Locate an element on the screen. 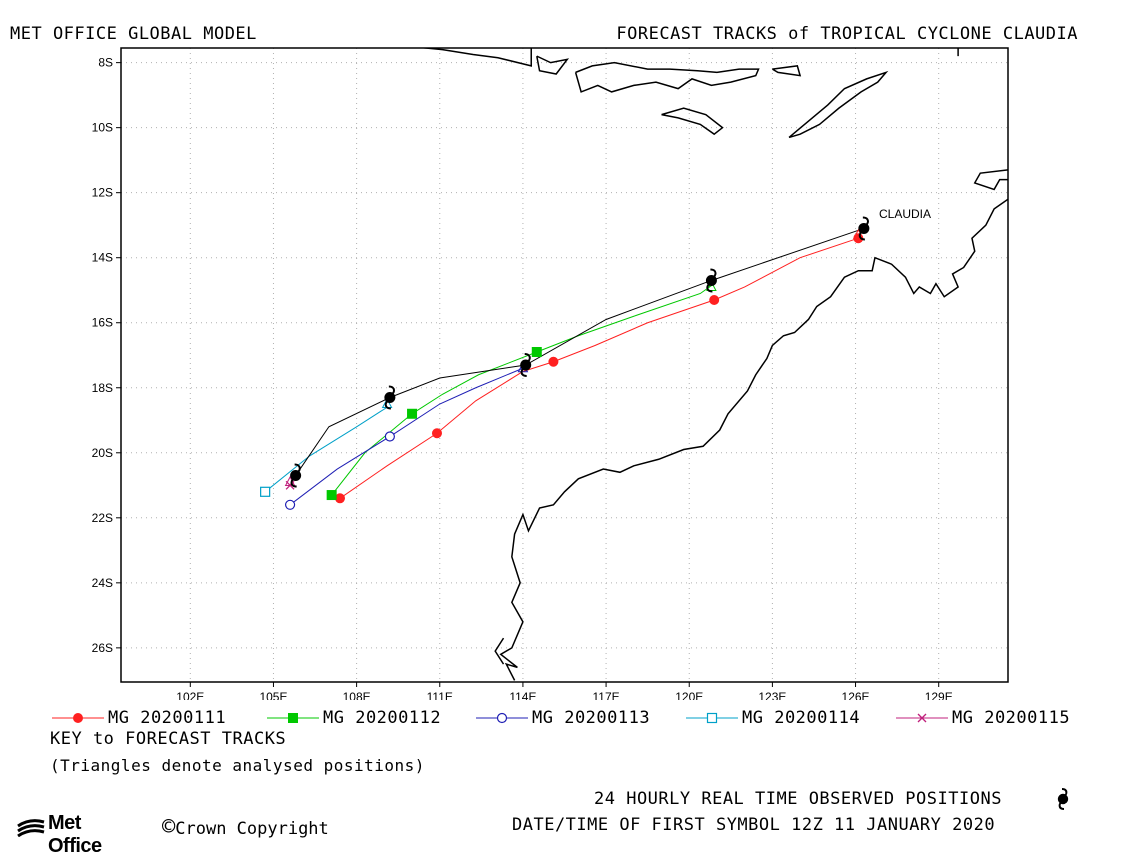  x-tick-label: 102E is located at coordinates (190, 695).